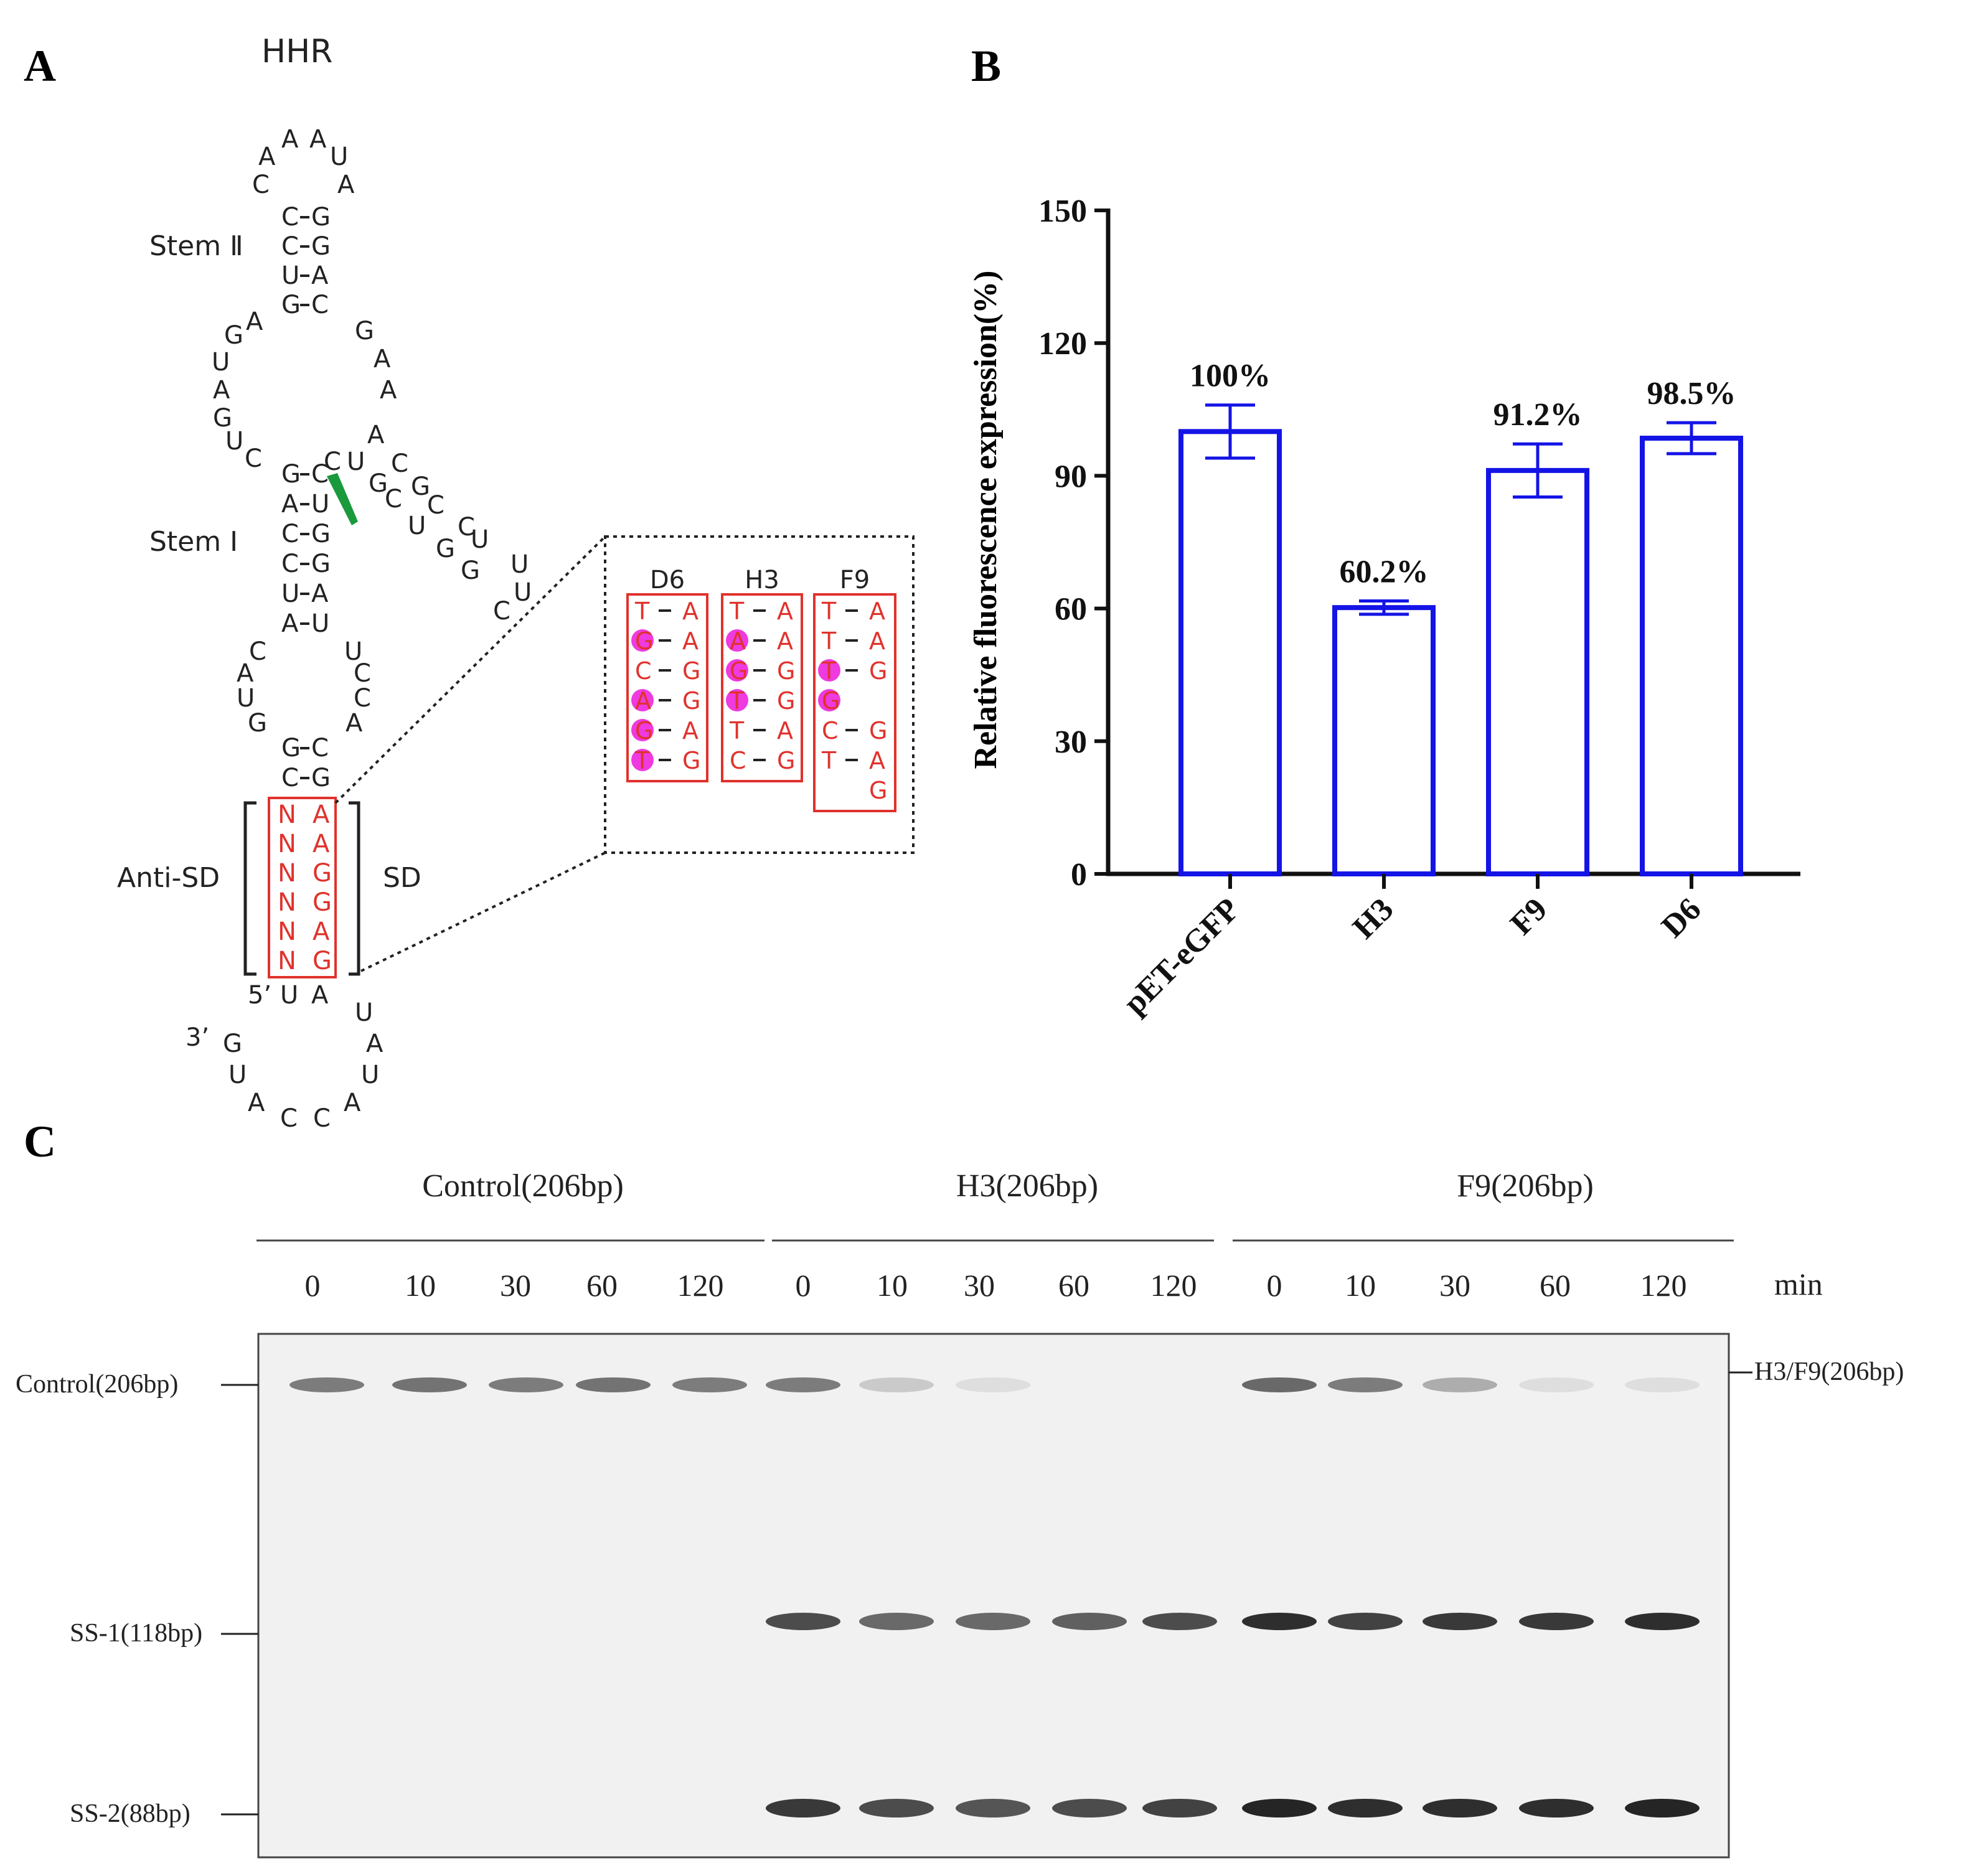  What do you see at coordinates (313, 1285) in the screenshot?
I see `lane-label: 0` at bounding box center [313, 1285].